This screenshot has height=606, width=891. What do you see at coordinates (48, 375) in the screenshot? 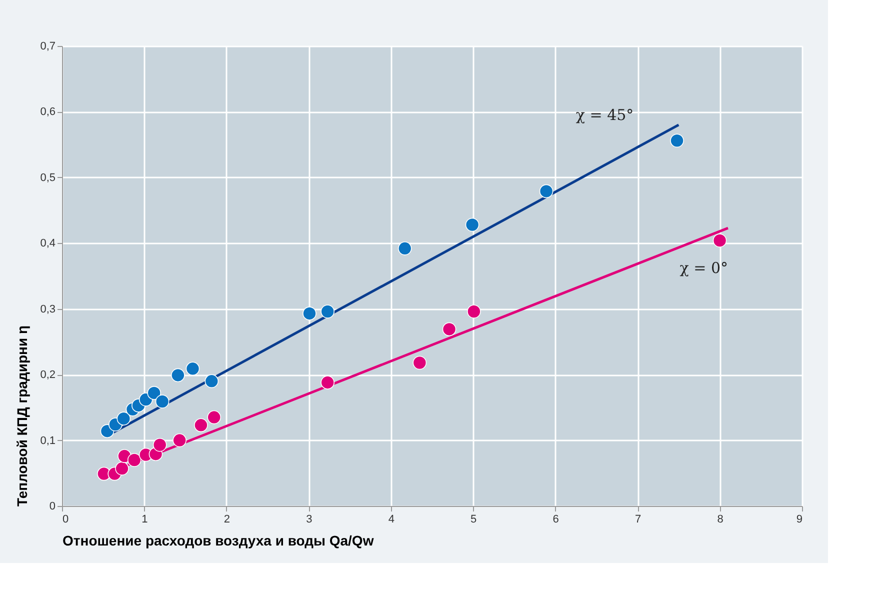
I see `y-tick-label: 0,2` at bounding box center [48, 375].